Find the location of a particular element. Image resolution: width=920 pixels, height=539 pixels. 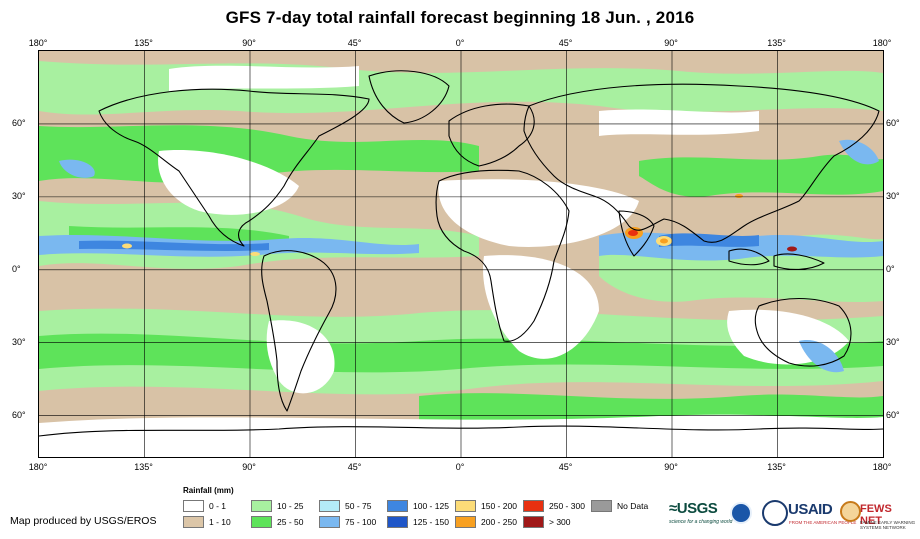

legend-item: 125 - 150 is located at coordinates (418, 522).